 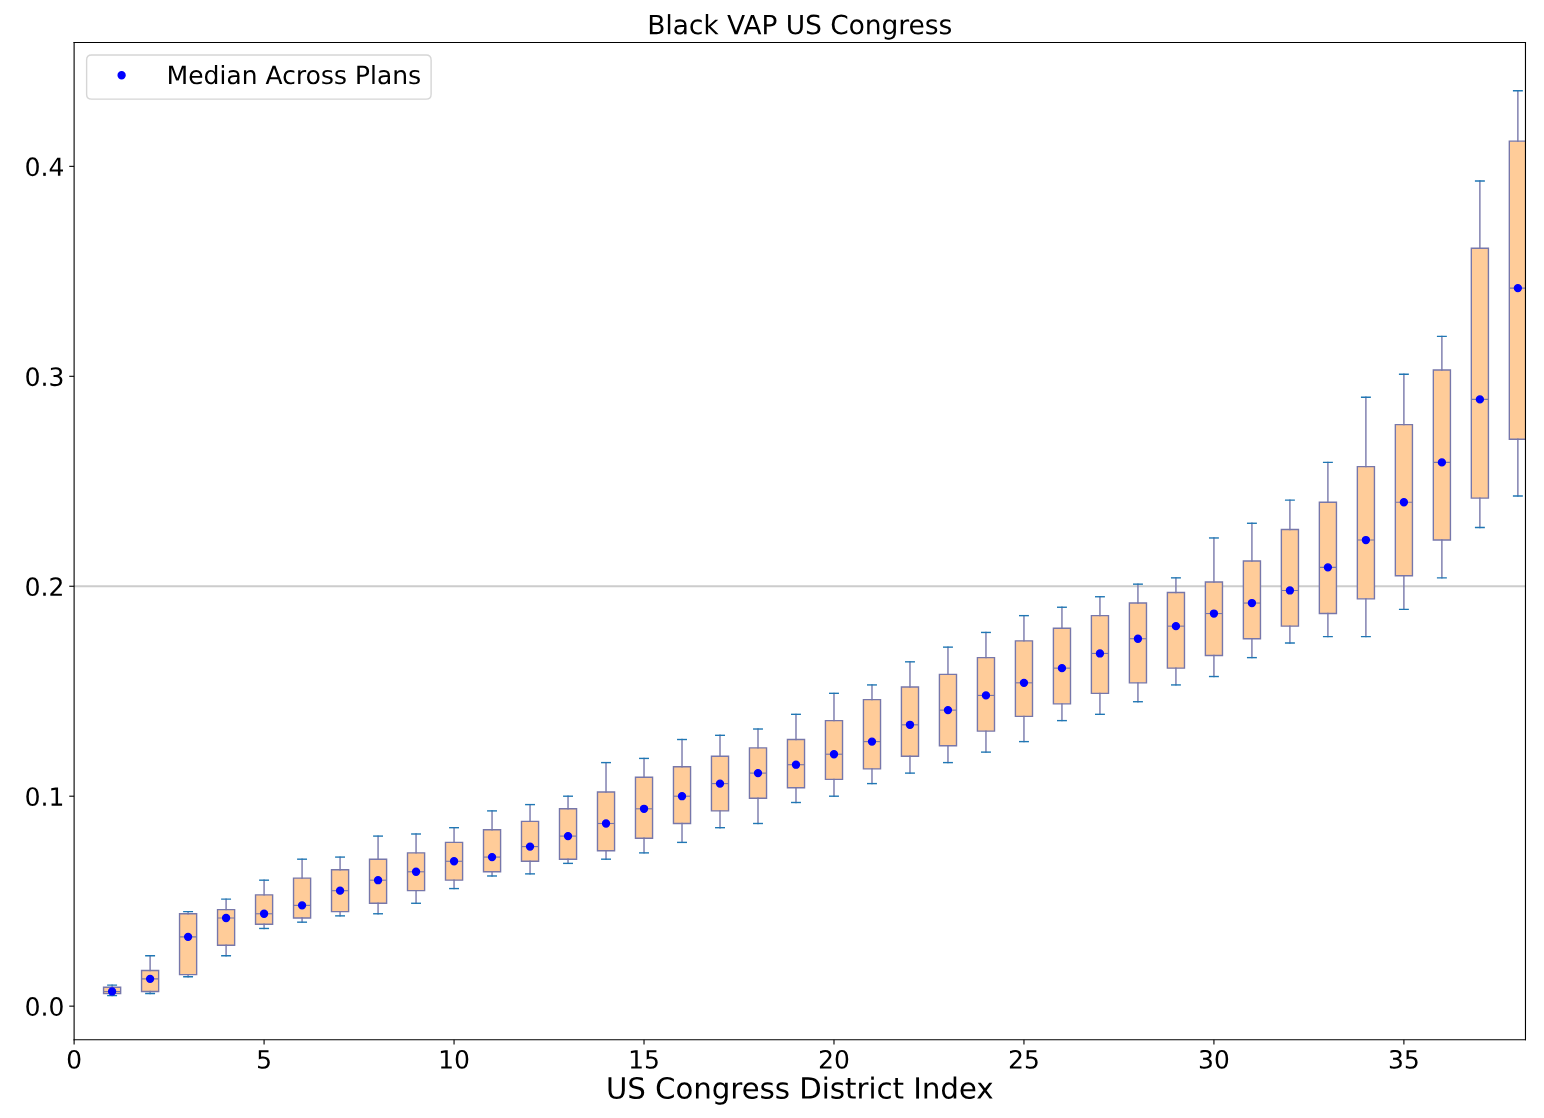 What do you see at coordinates (834, 1059) in the screenshot?
I see `x-tick-label: 20` at bounding box center [834, 1059].